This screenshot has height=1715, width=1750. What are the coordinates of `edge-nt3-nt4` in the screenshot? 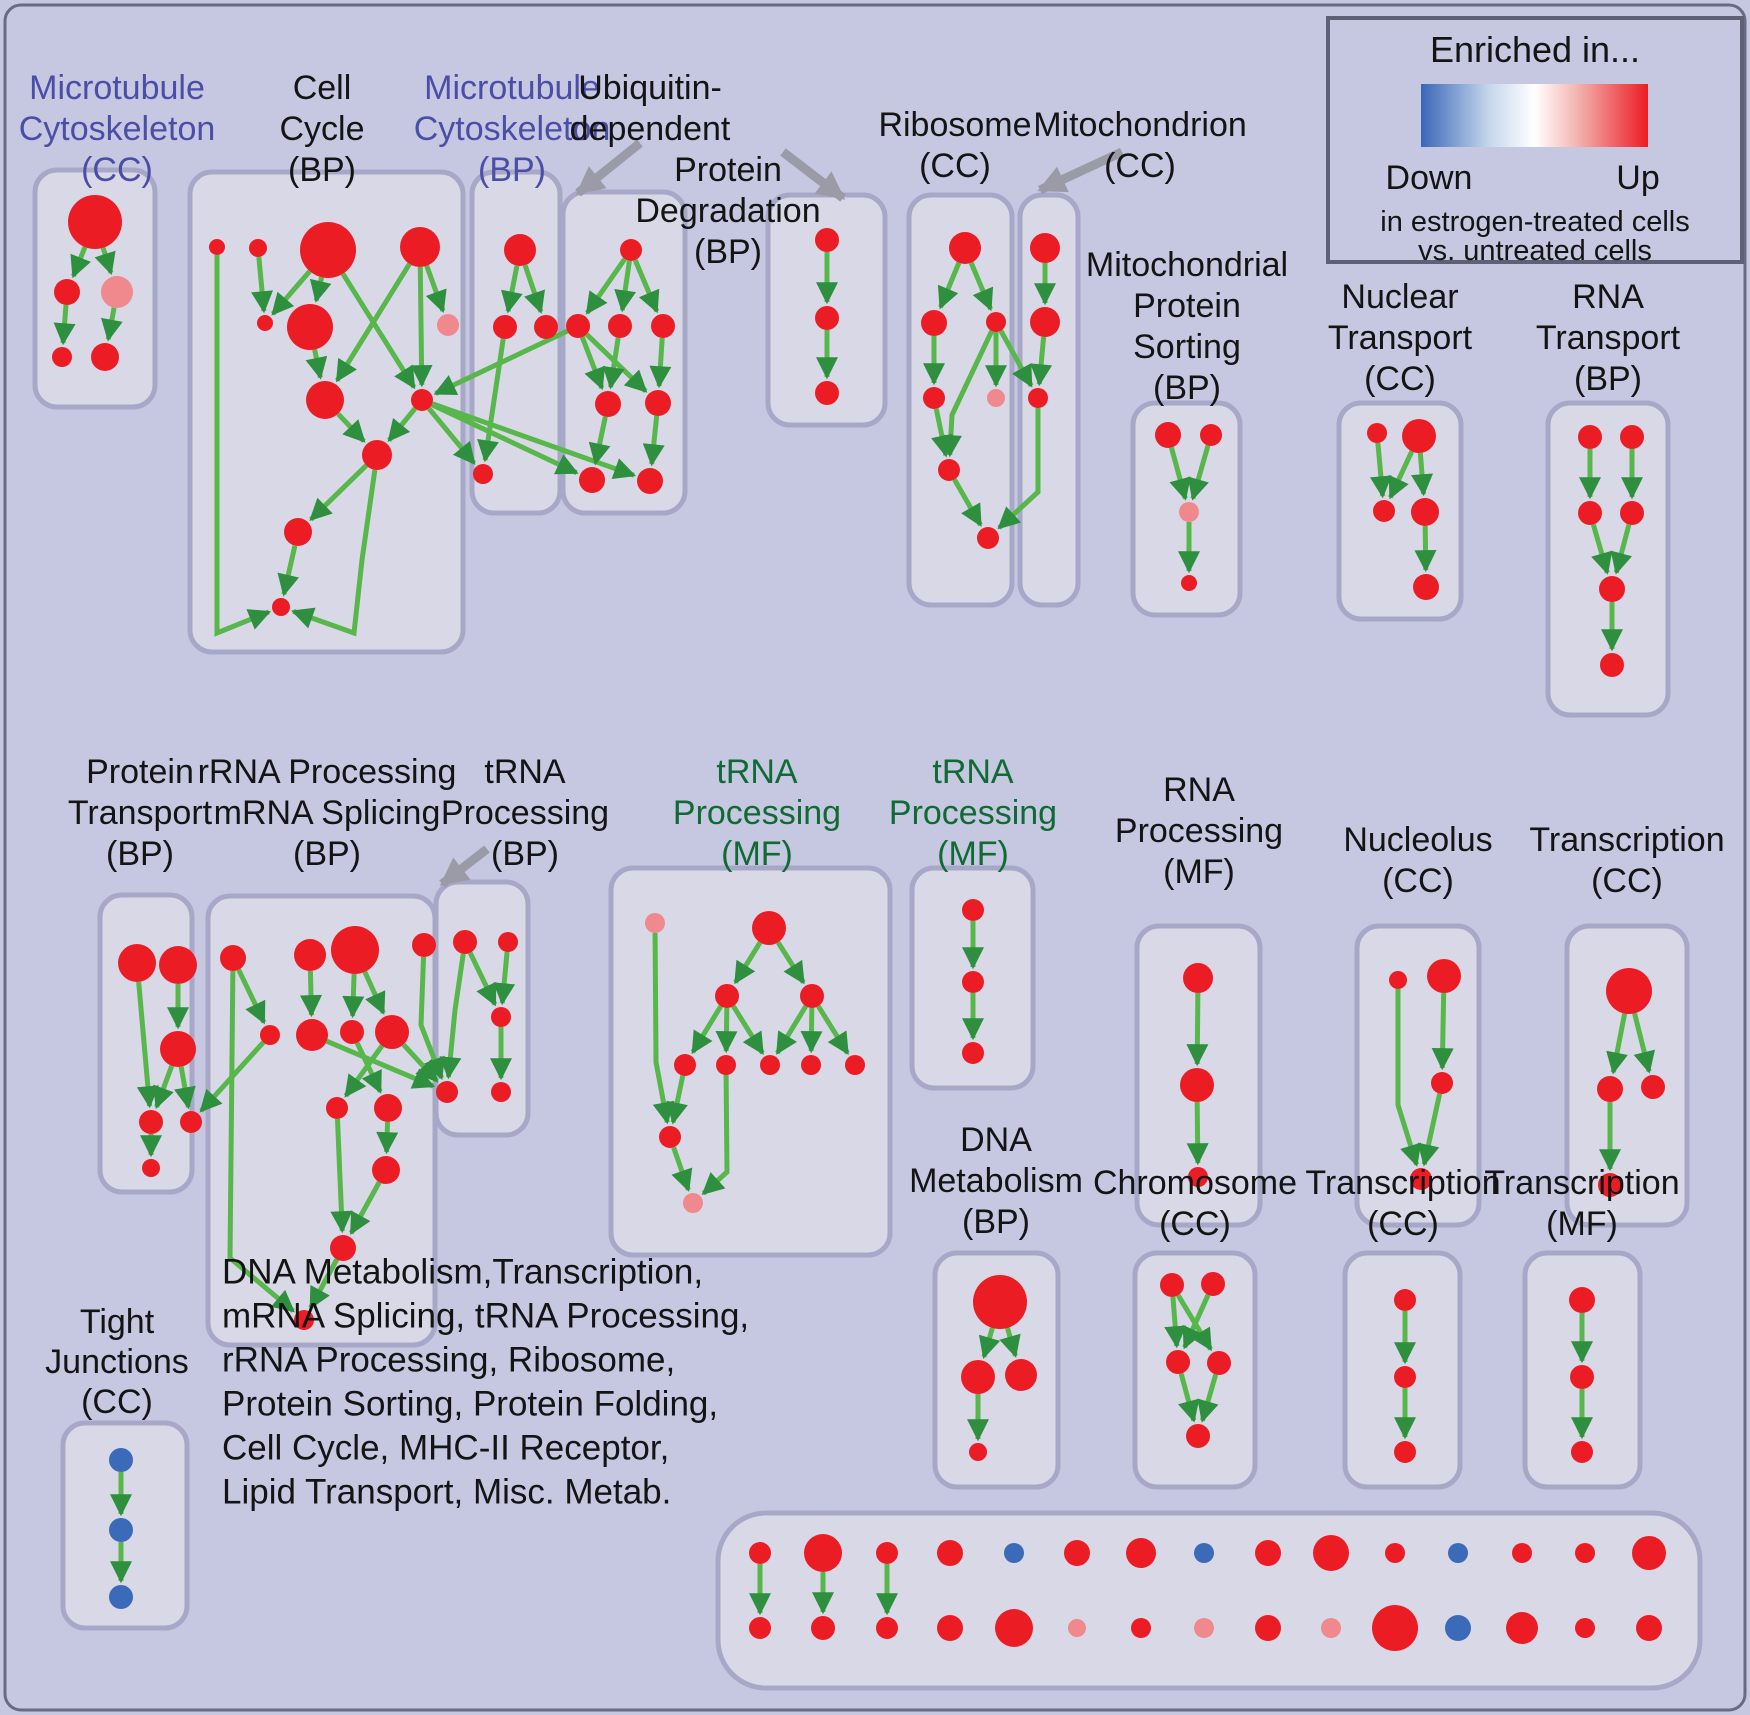 It's located at (1425, 549).